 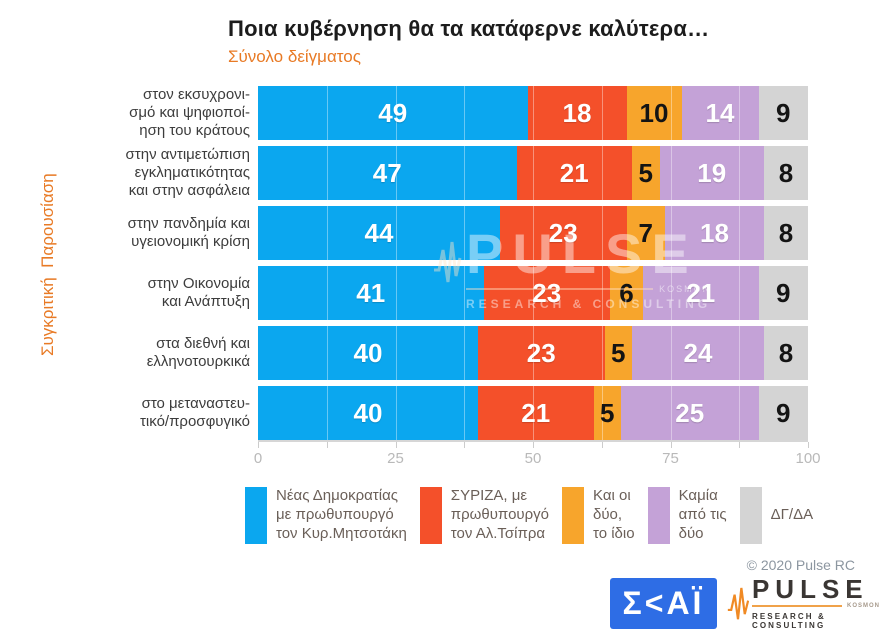 I want to click on value-label: 41, so click(x=371, y=292).